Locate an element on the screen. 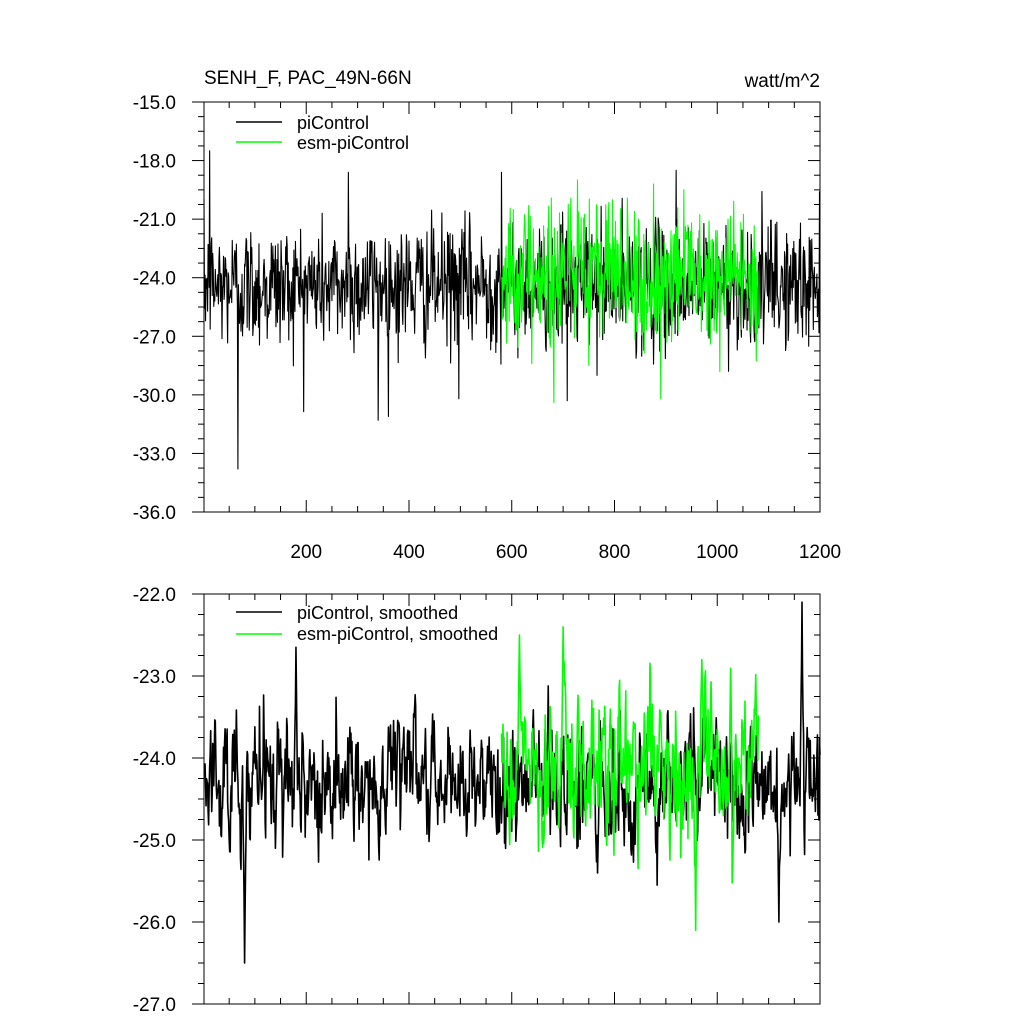 This screenshot has height=1024, width=1024. bottom-panel-ytick-label: -23.0 is located at coordinates (154, 677).